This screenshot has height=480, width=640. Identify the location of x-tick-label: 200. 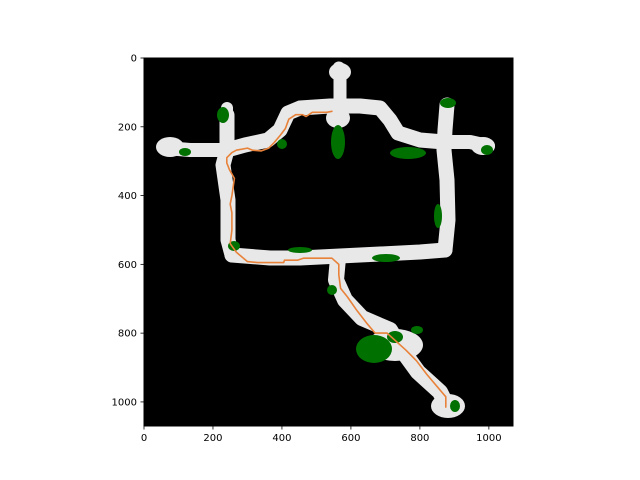
(212, 438).